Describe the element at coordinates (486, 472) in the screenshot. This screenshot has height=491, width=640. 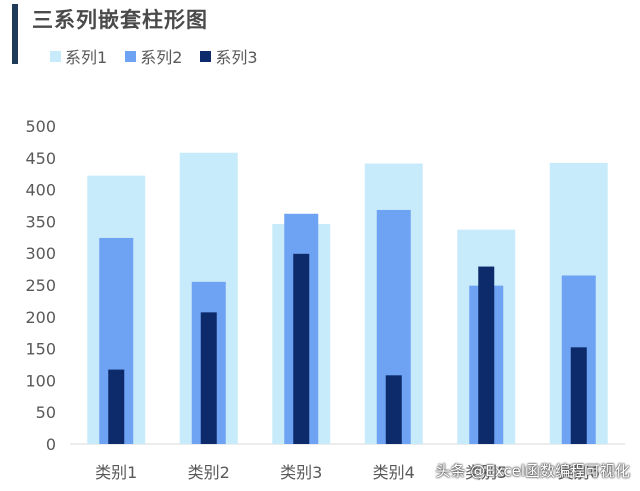
I see `x-tick-label: 类别5` at that location.